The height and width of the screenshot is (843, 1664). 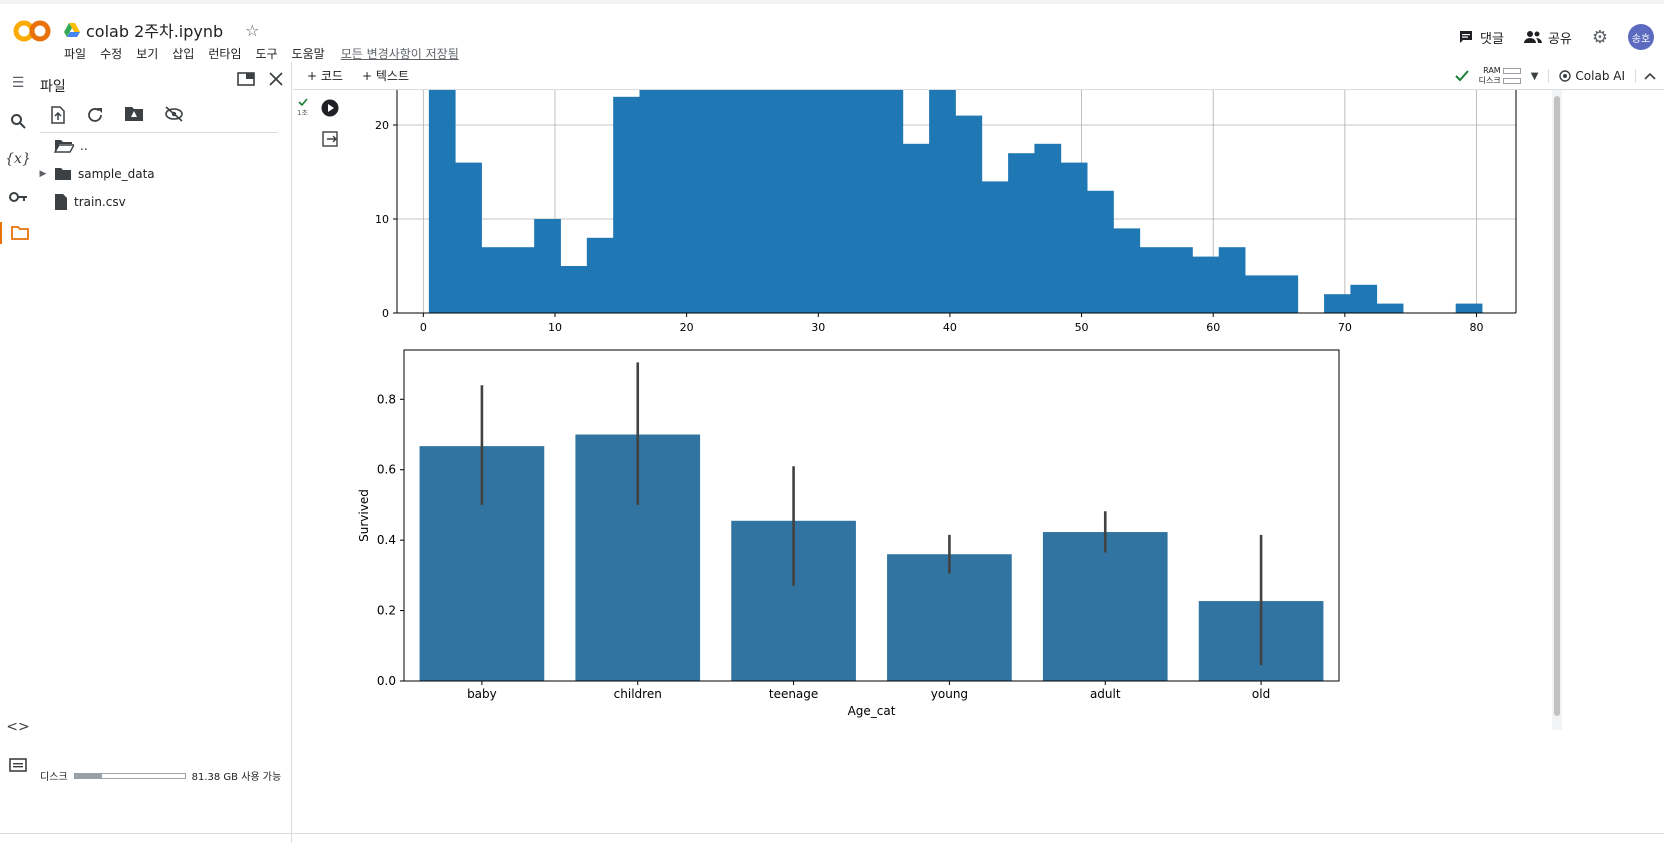 I want to click on tree-item-label: .., so click(x=84, y=146).